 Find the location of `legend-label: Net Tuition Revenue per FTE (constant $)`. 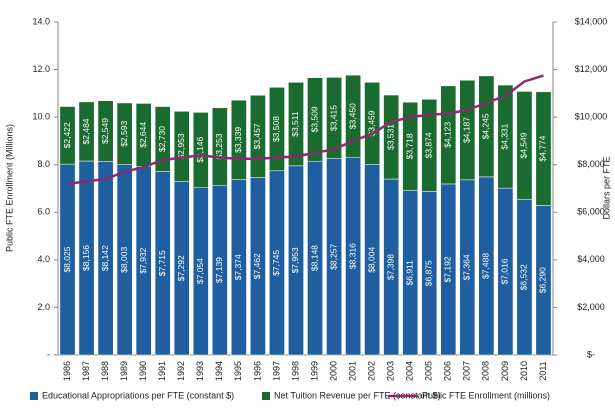

legend-label: Net Tuition Revenue per FTE (constant $) is located at coordinates (357, 395).